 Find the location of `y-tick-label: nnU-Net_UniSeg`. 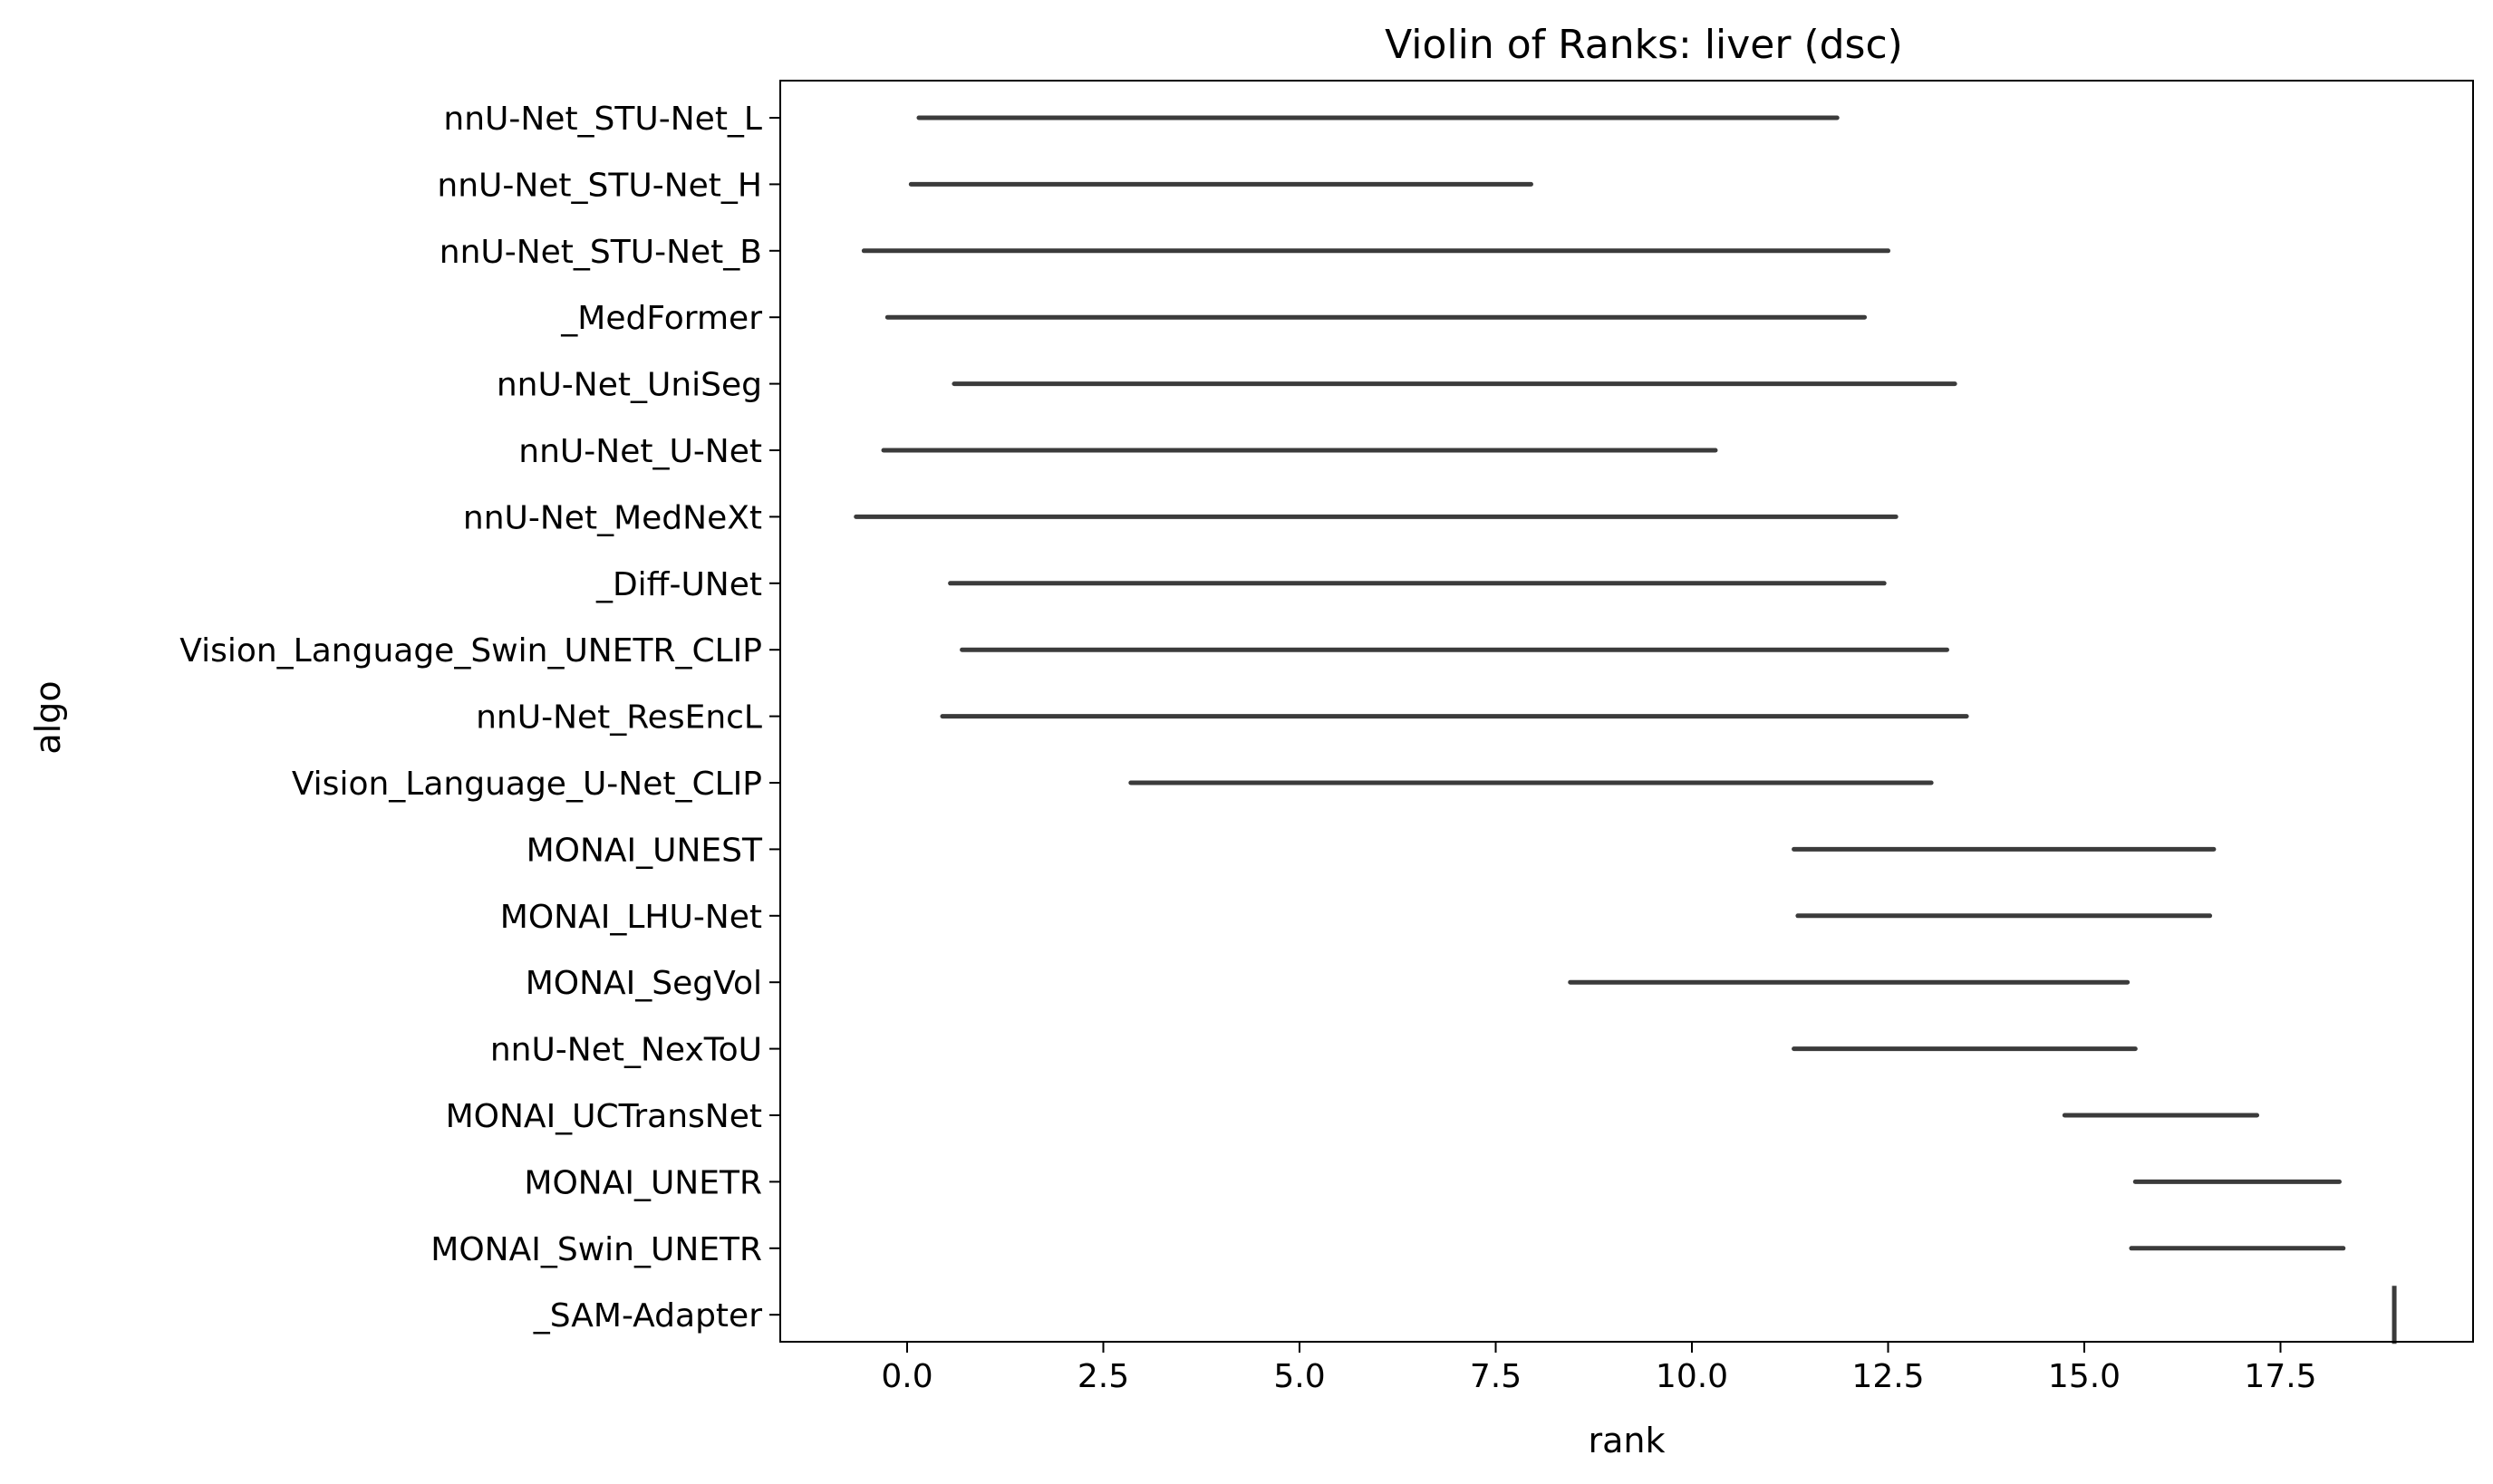

y-tick-label: nnU-Net_UniSeg is located at coordinates (629, 385).